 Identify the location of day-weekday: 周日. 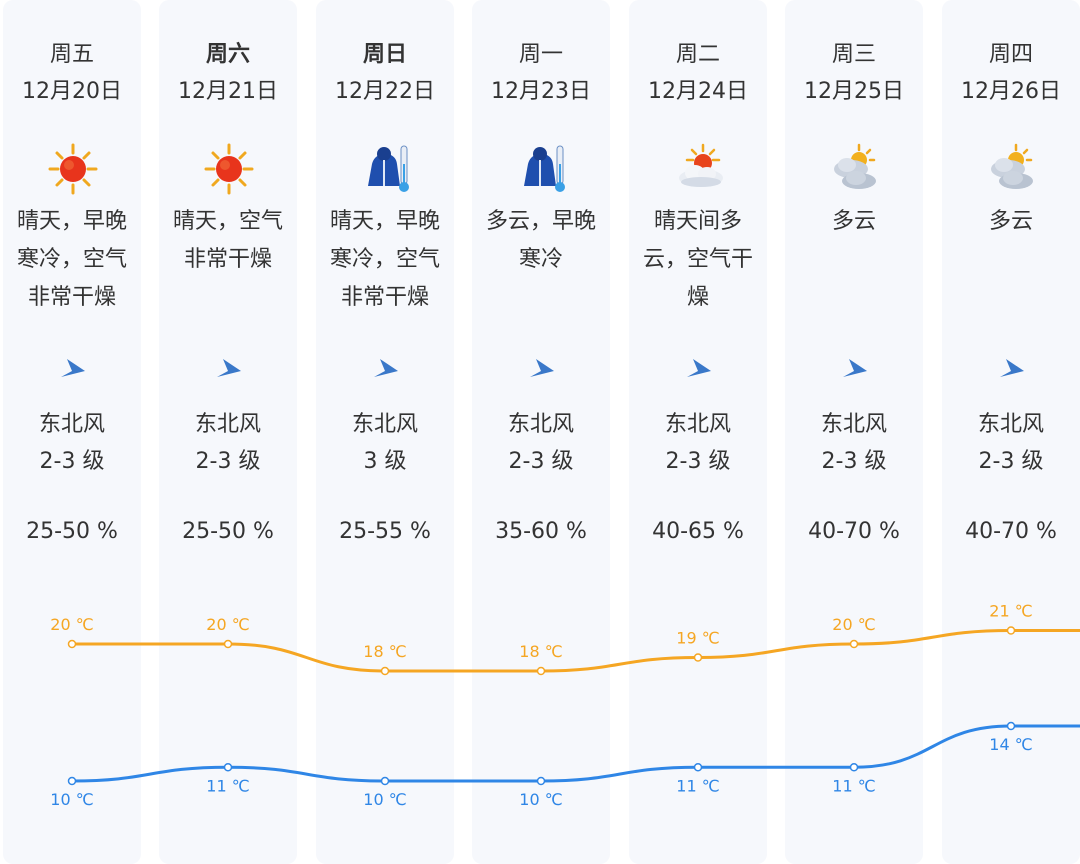
(384, 54).